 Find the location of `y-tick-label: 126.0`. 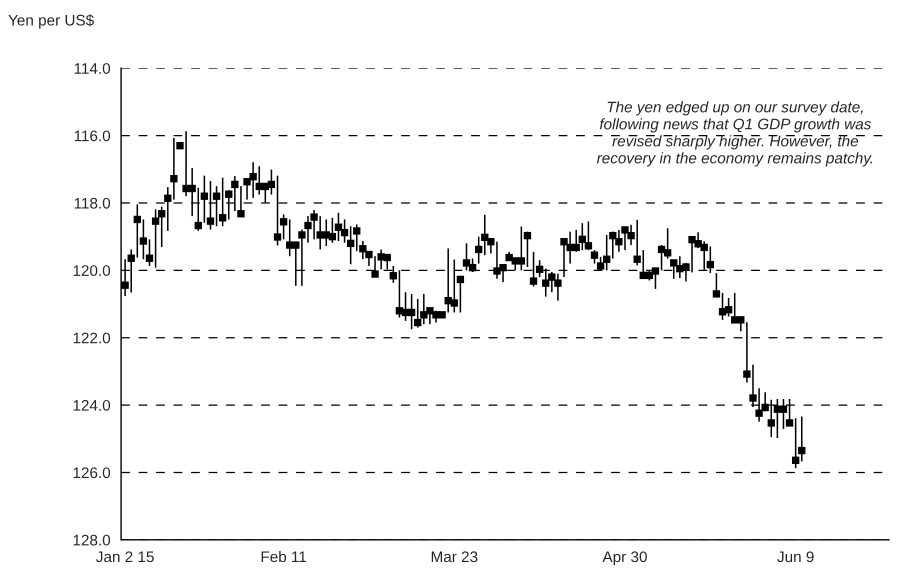

y-tick-label: 126.0 is located at coordinates (92, 472).